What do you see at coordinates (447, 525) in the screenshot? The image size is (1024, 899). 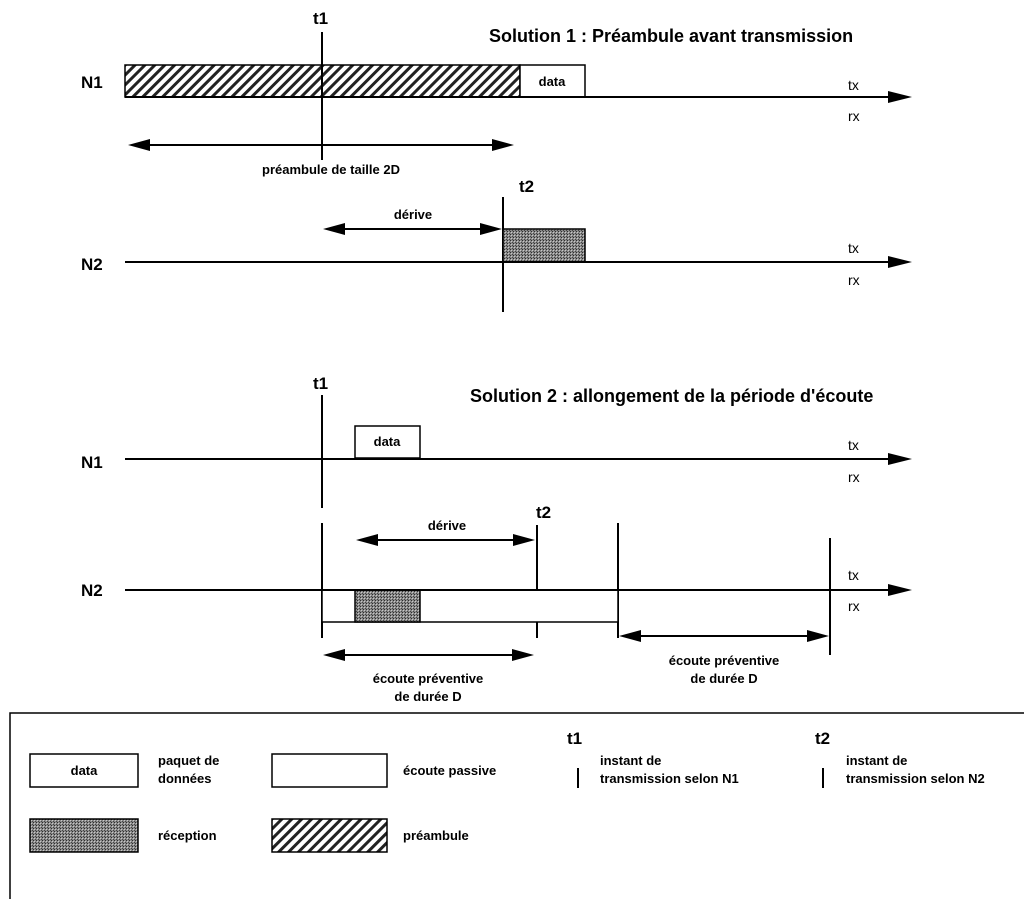 I see `drift-label-2: dérive` at bounding box center [447, 525].